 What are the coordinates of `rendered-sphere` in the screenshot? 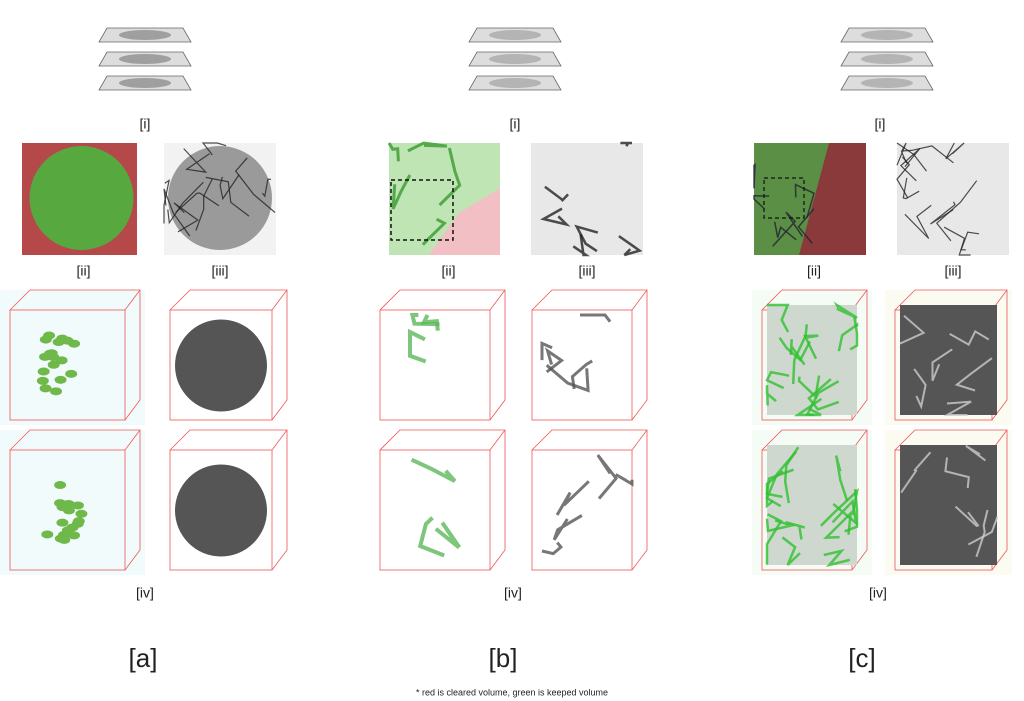 It's located at (221, 510).